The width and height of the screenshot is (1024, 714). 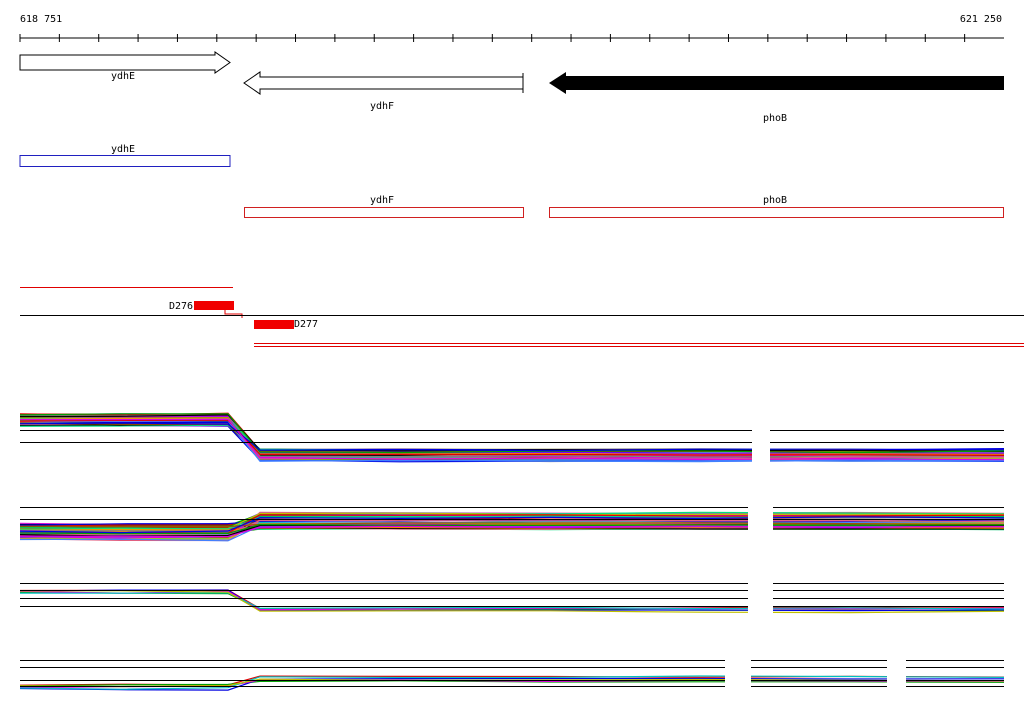 What do you see at coordinates (123, 149) in the screenshot?
I see `annotation-label: ydhE` at bounding box center [123, 149].